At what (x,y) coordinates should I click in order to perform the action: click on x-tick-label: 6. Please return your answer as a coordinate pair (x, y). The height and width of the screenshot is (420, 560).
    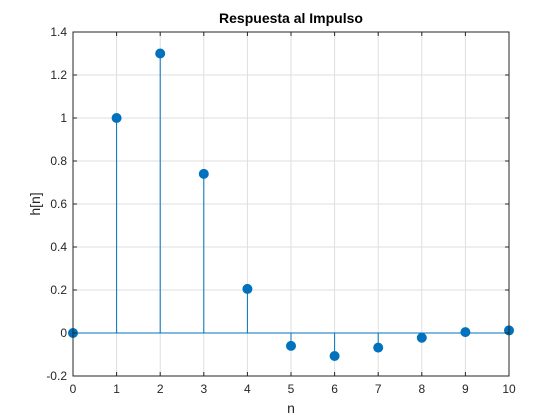
    Looking at the image, I should click on (334, 389).